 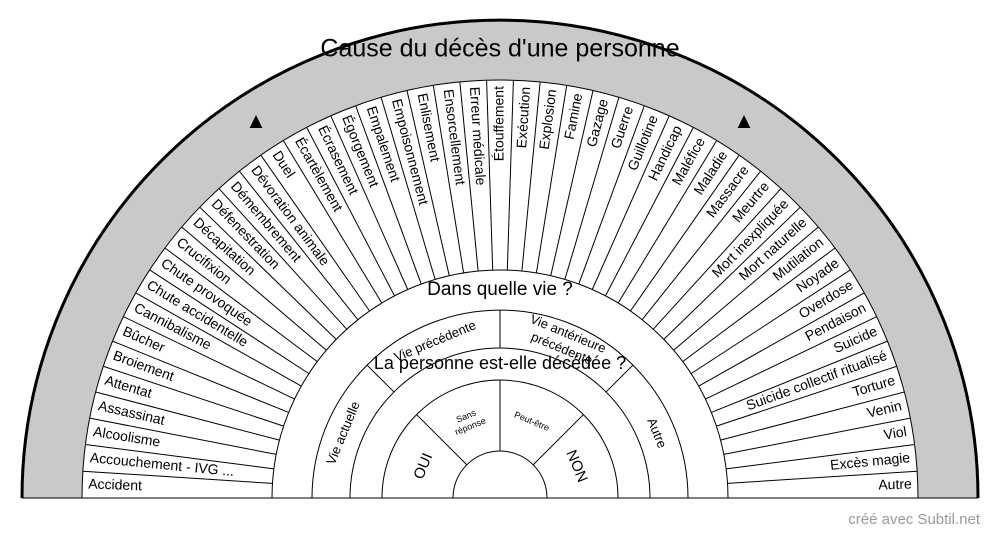 I want to click on cause-label: Viol, so click(x=894, y=432).